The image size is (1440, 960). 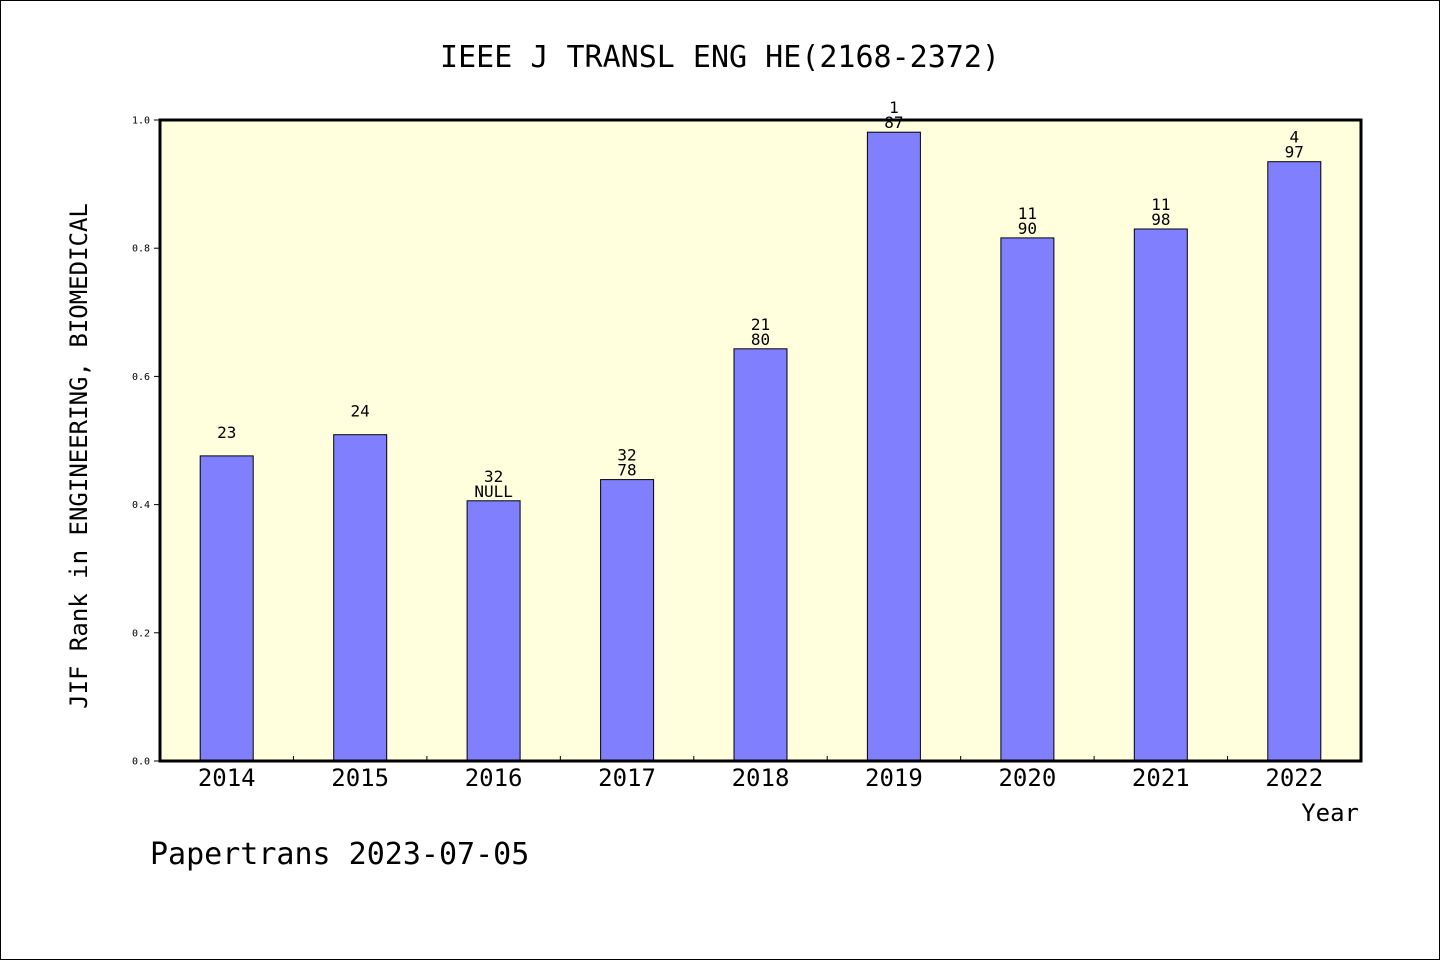 What do you see at coordinates (894, 107) in the screenshot?
I see `bar-label-top-2019: 1` at bounding box center [894, 107].